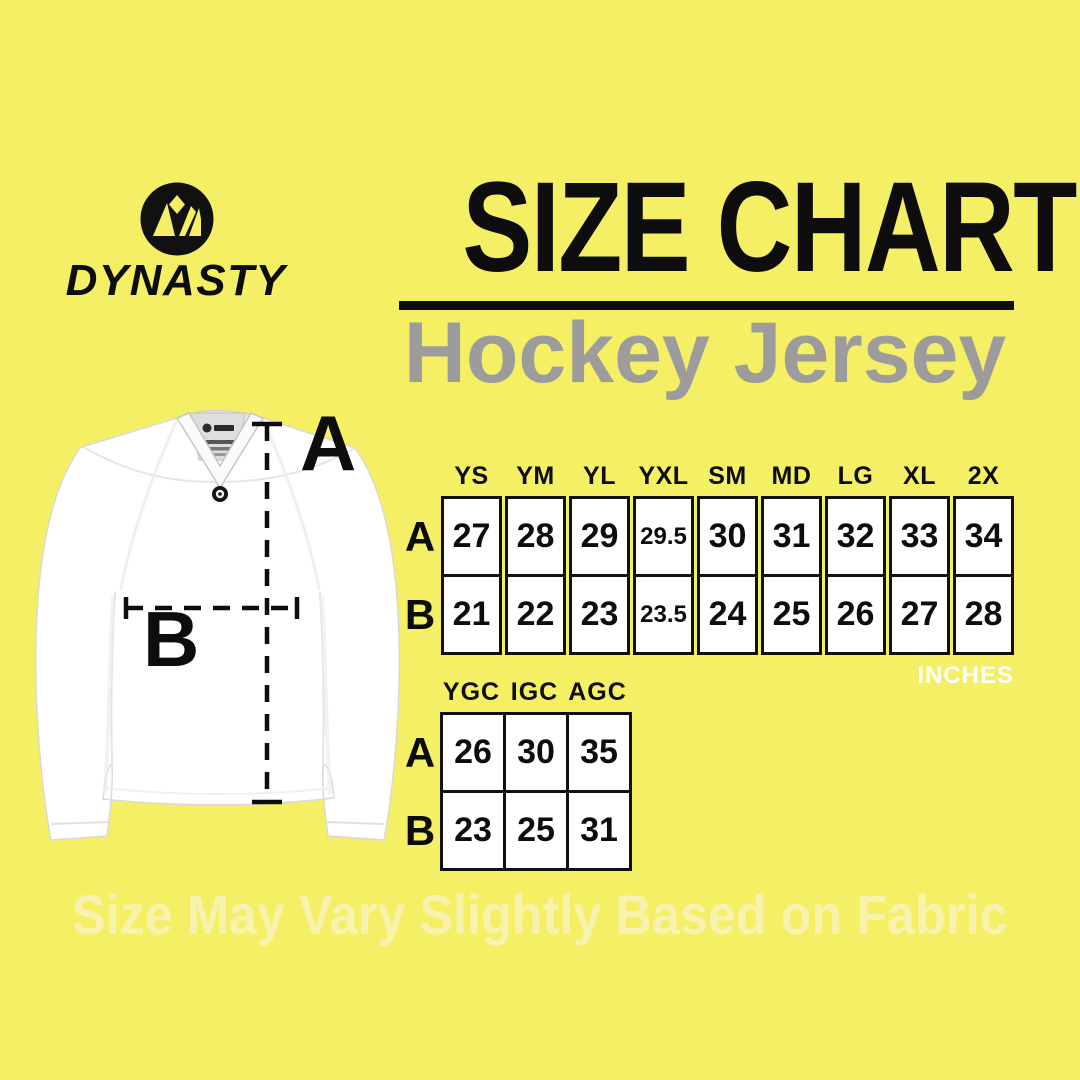  What do you see at coordinates (983, 536) in the screenshot?
I see `size-cell: 34` at bounding box center [983, 536].